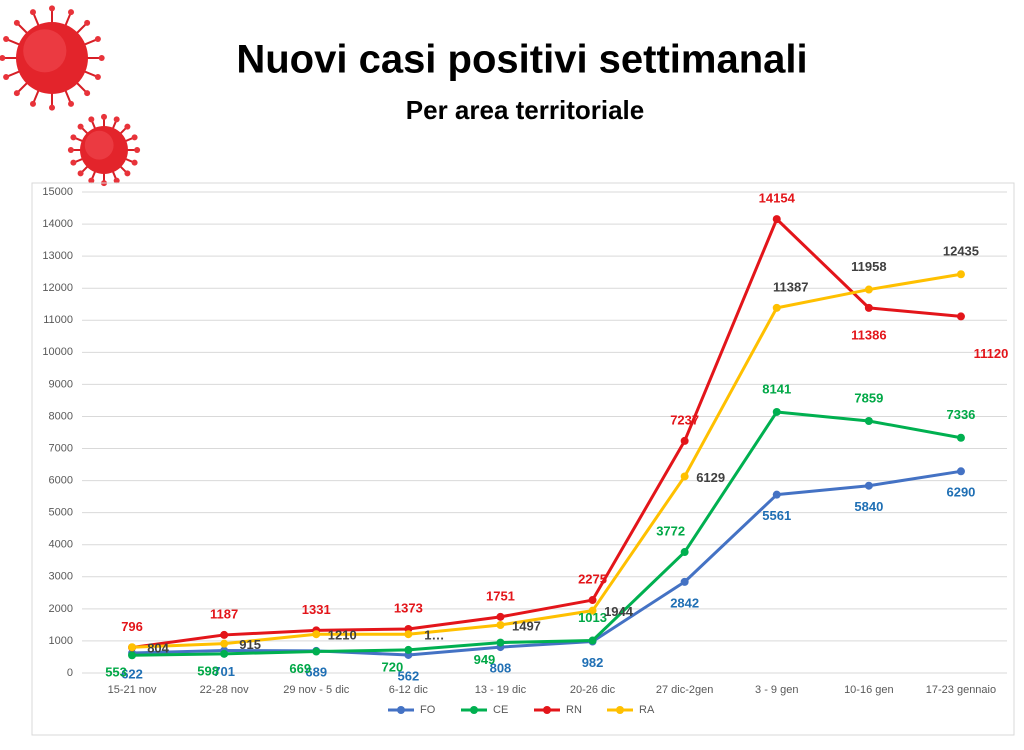  What do you see at coordinates (224, 690) in the screenshot?
I see `x-tick-label: 22-28 nov` at bounding box center [224, 690].